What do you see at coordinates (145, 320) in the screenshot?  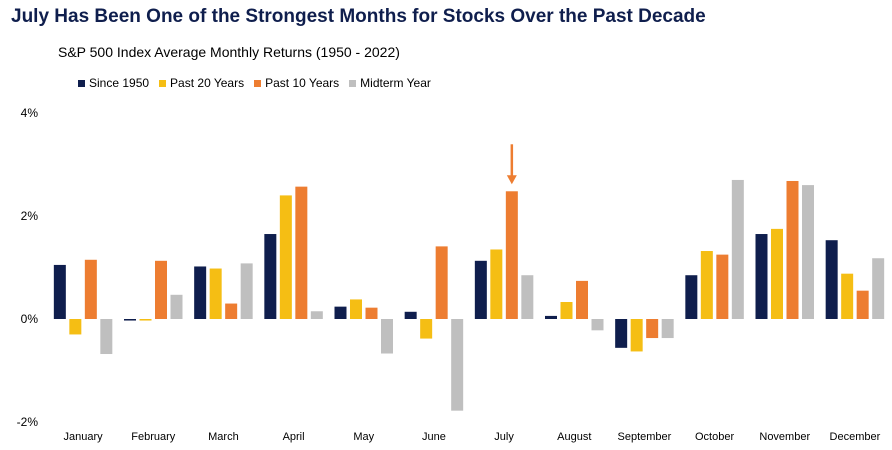 I see `bar-february-past-20-years` at bounding box center [145, 320].